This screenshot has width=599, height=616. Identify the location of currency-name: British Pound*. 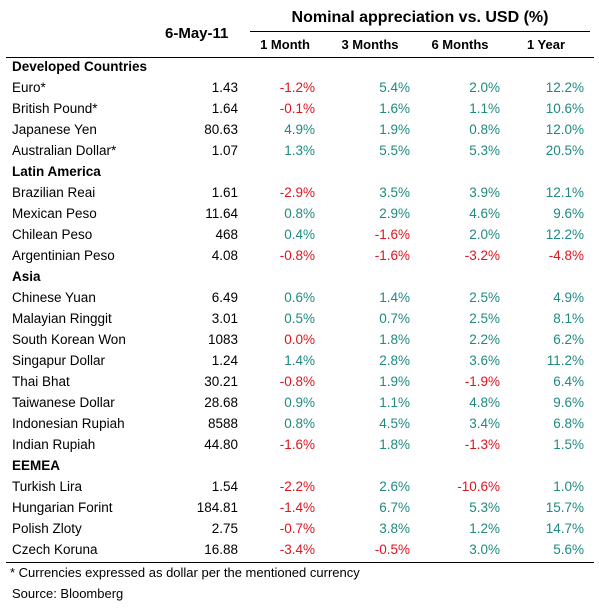
(55, 108).